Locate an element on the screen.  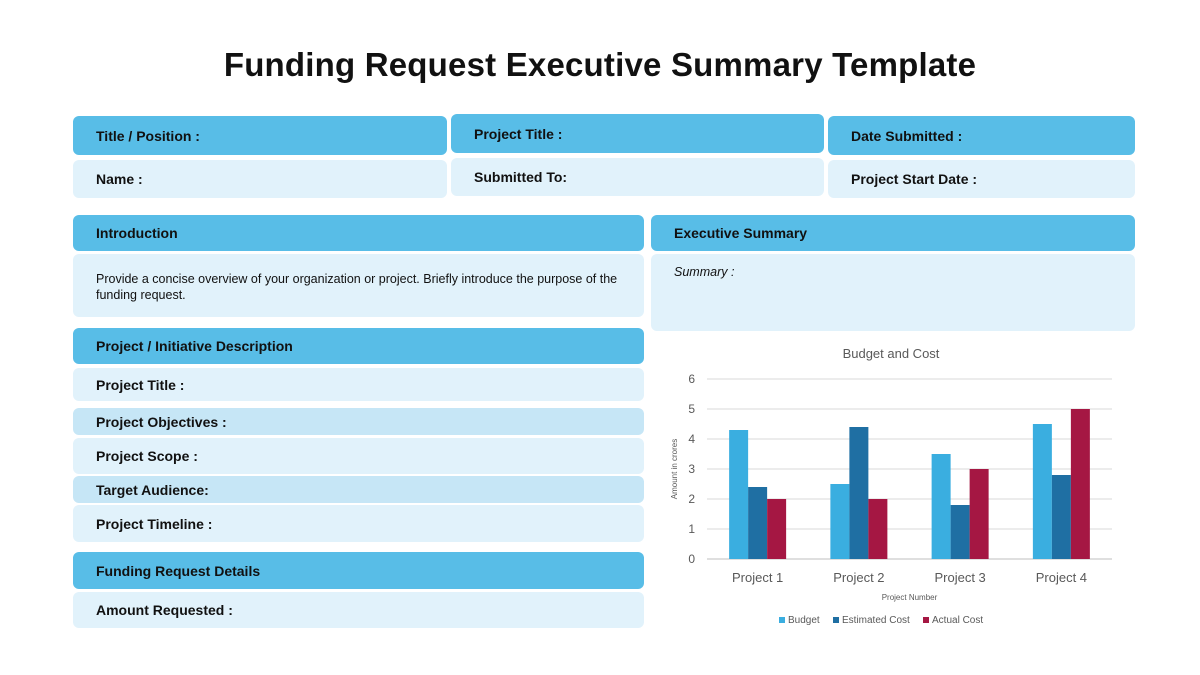
project-description-heading: Project / Initiative Description is located at coordinates (358, 346).